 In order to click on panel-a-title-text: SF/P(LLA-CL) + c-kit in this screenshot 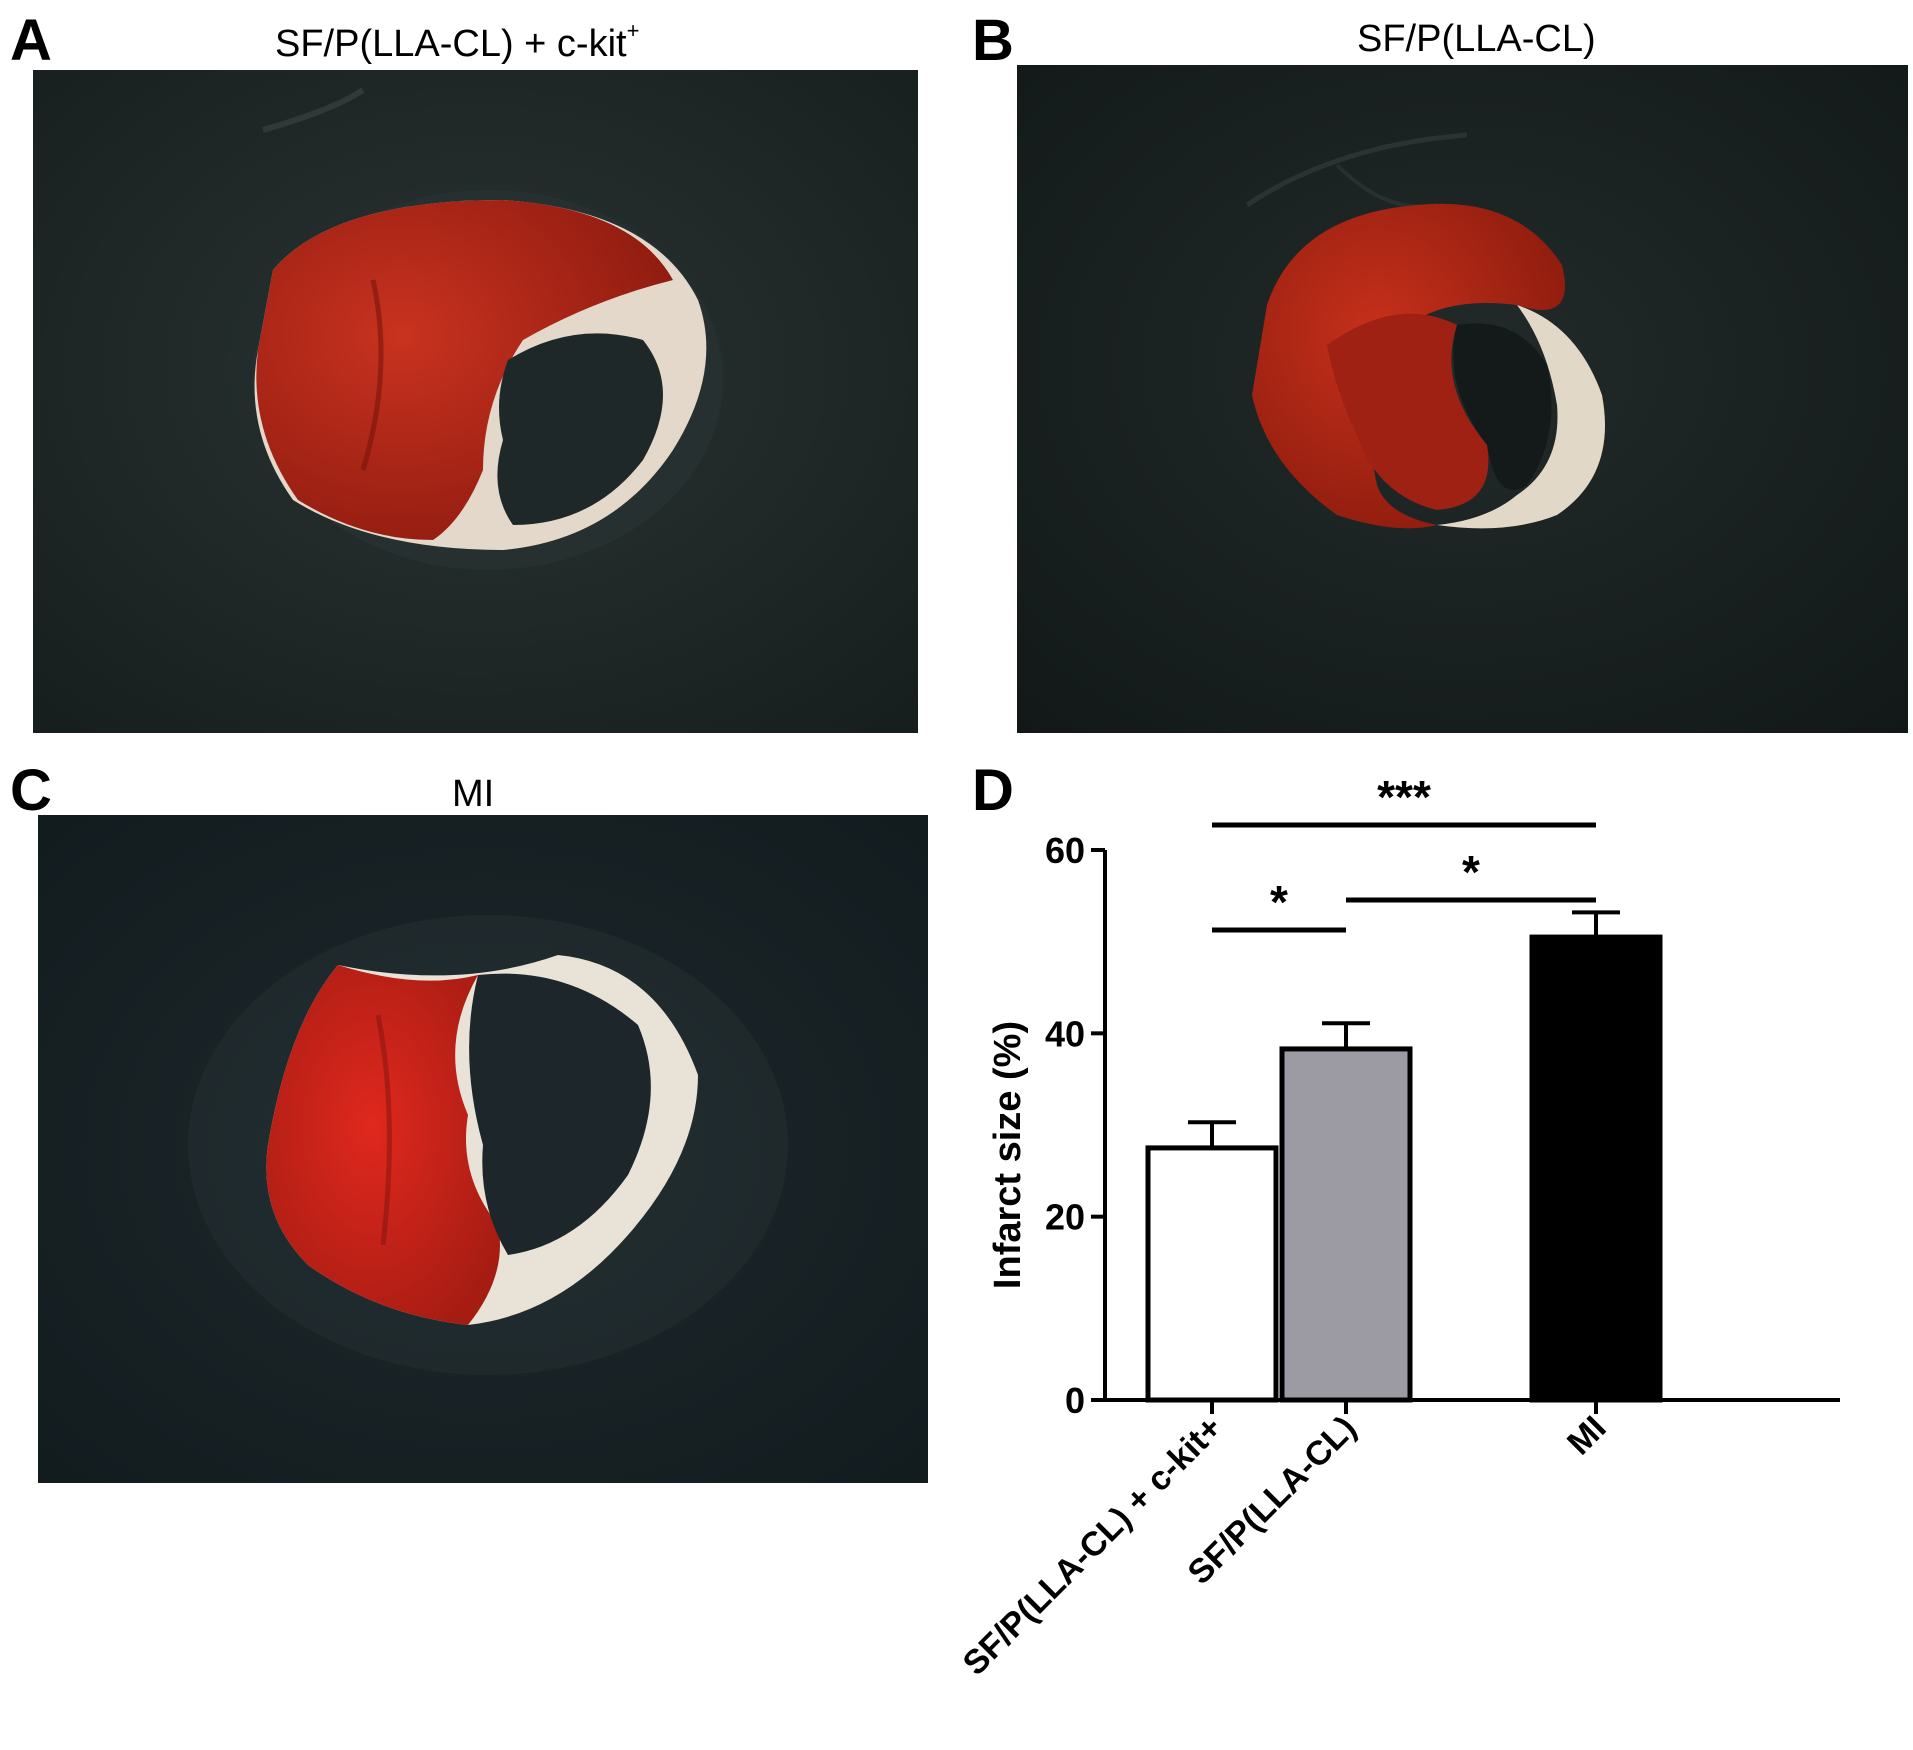, I will do `click(451, 44)`.